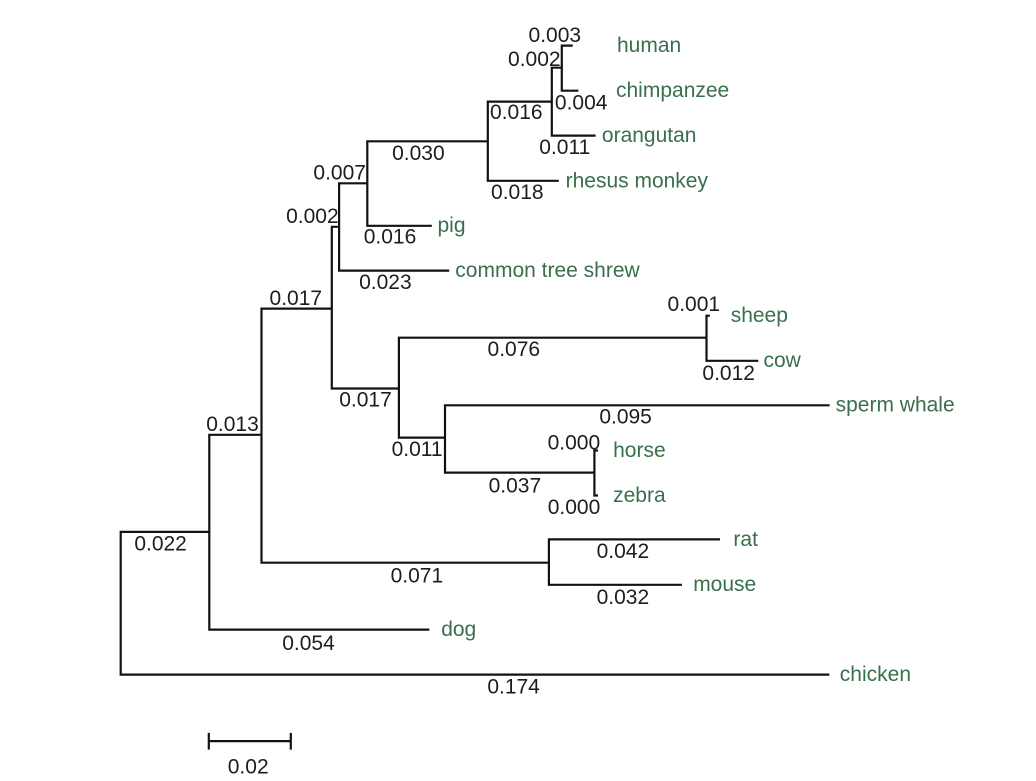 This screenshot has width=1036, height=781. Describe the element at coordinates (513, 687) in the screenshot. I see `svg-text: 0.174` at that location.